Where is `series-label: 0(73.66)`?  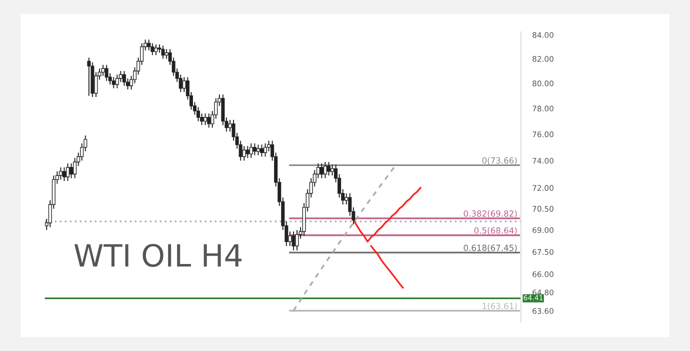 series-label: 0(73.66) is located at coordinates (499, 161).